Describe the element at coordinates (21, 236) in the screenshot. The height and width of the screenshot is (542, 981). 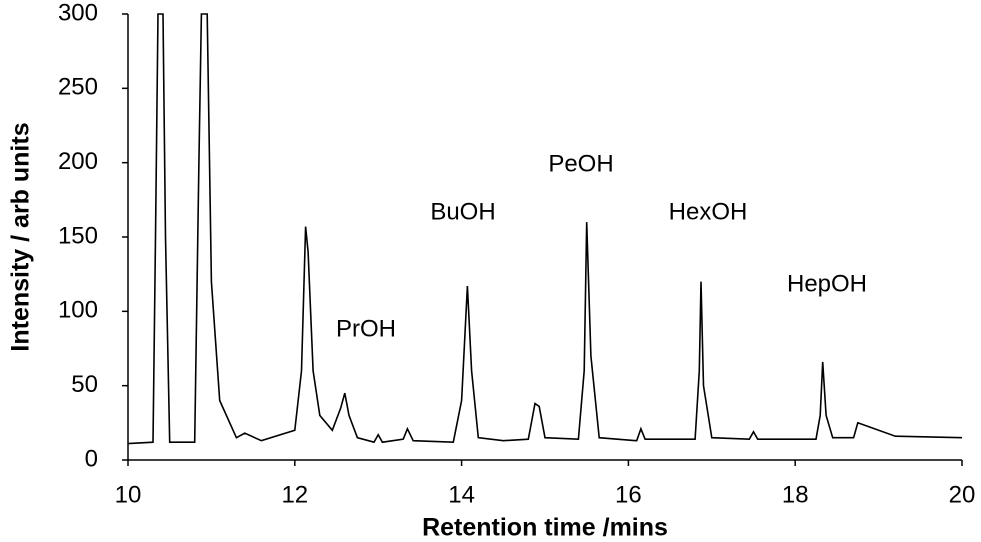
I see `y-axis-title: Intensity / arb units` at that location.